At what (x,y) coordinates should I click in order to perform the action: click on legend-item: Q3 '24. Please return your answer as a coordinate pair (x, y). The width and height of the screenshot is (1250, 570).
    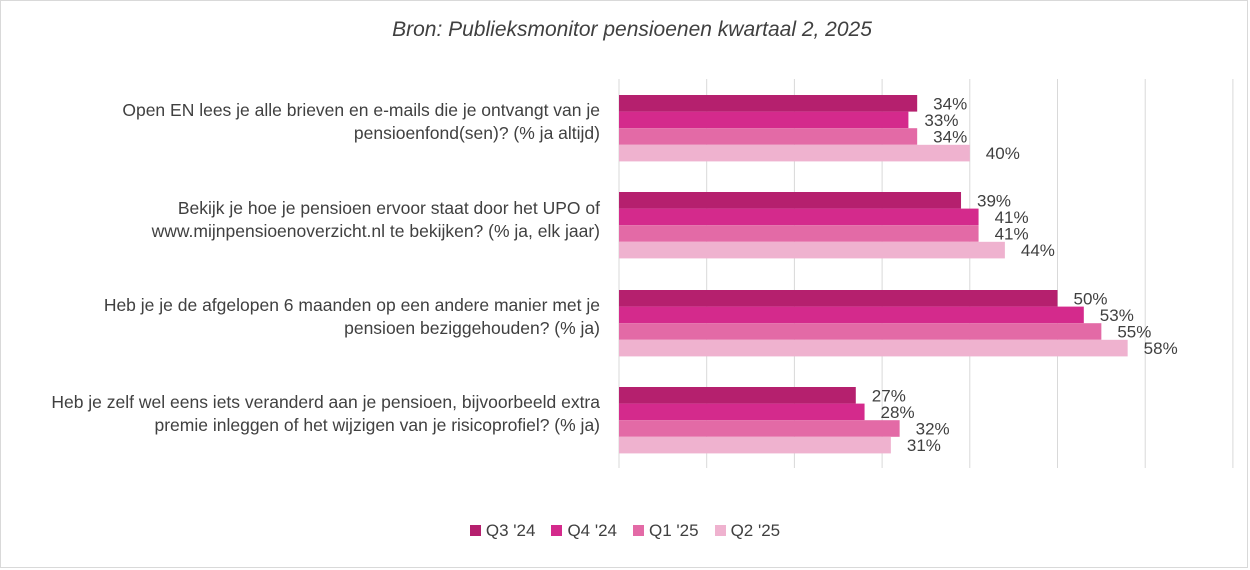
    Looking at the image, I should click on (502, 531).